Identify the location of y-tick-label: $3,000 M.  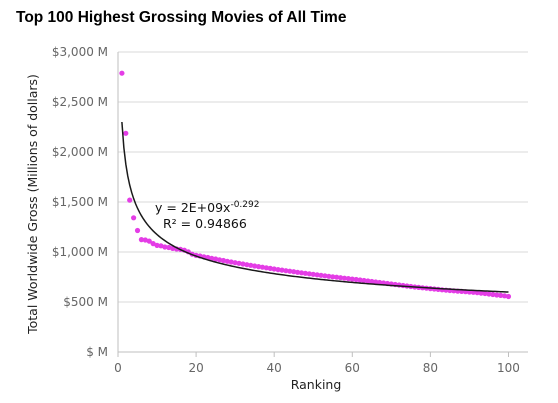
(80, 52).